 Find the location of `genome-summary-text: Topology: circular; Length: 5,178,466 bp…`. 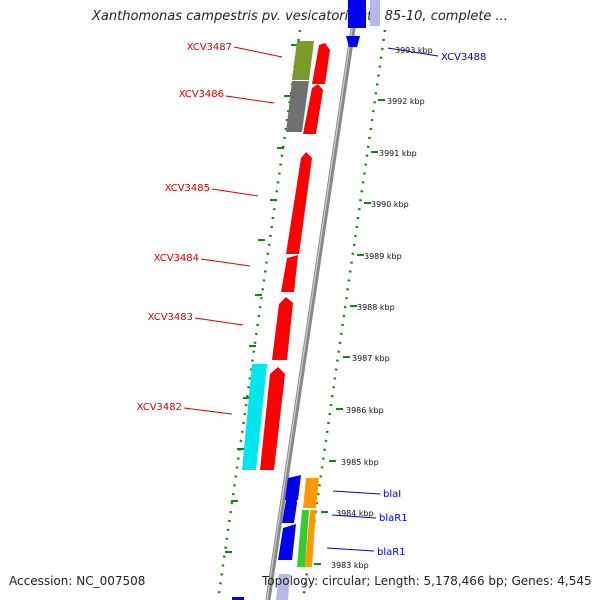

genome-summary-text: Topology: circular; Length: 5,178,466 bp… is located at coordinates (427, 581).